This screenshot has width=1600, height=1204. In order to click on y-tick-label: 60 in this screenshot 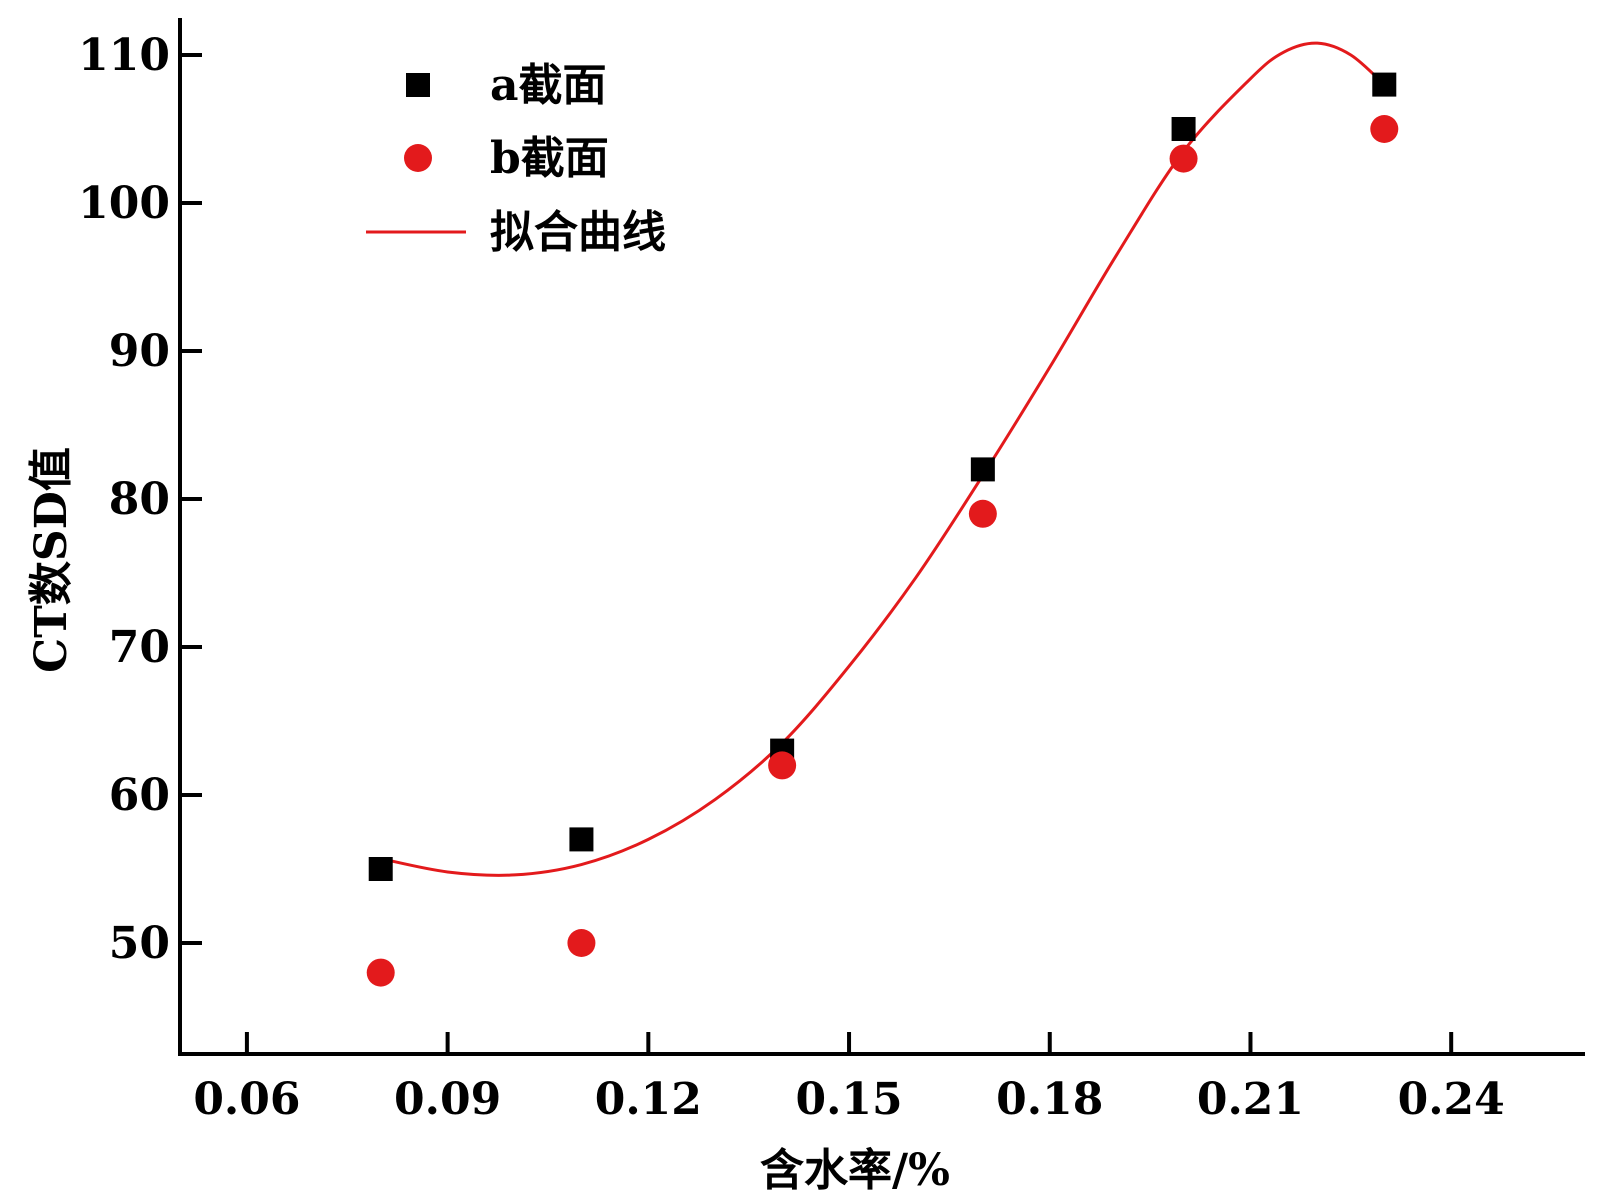, I will do `click(139, 795)`.